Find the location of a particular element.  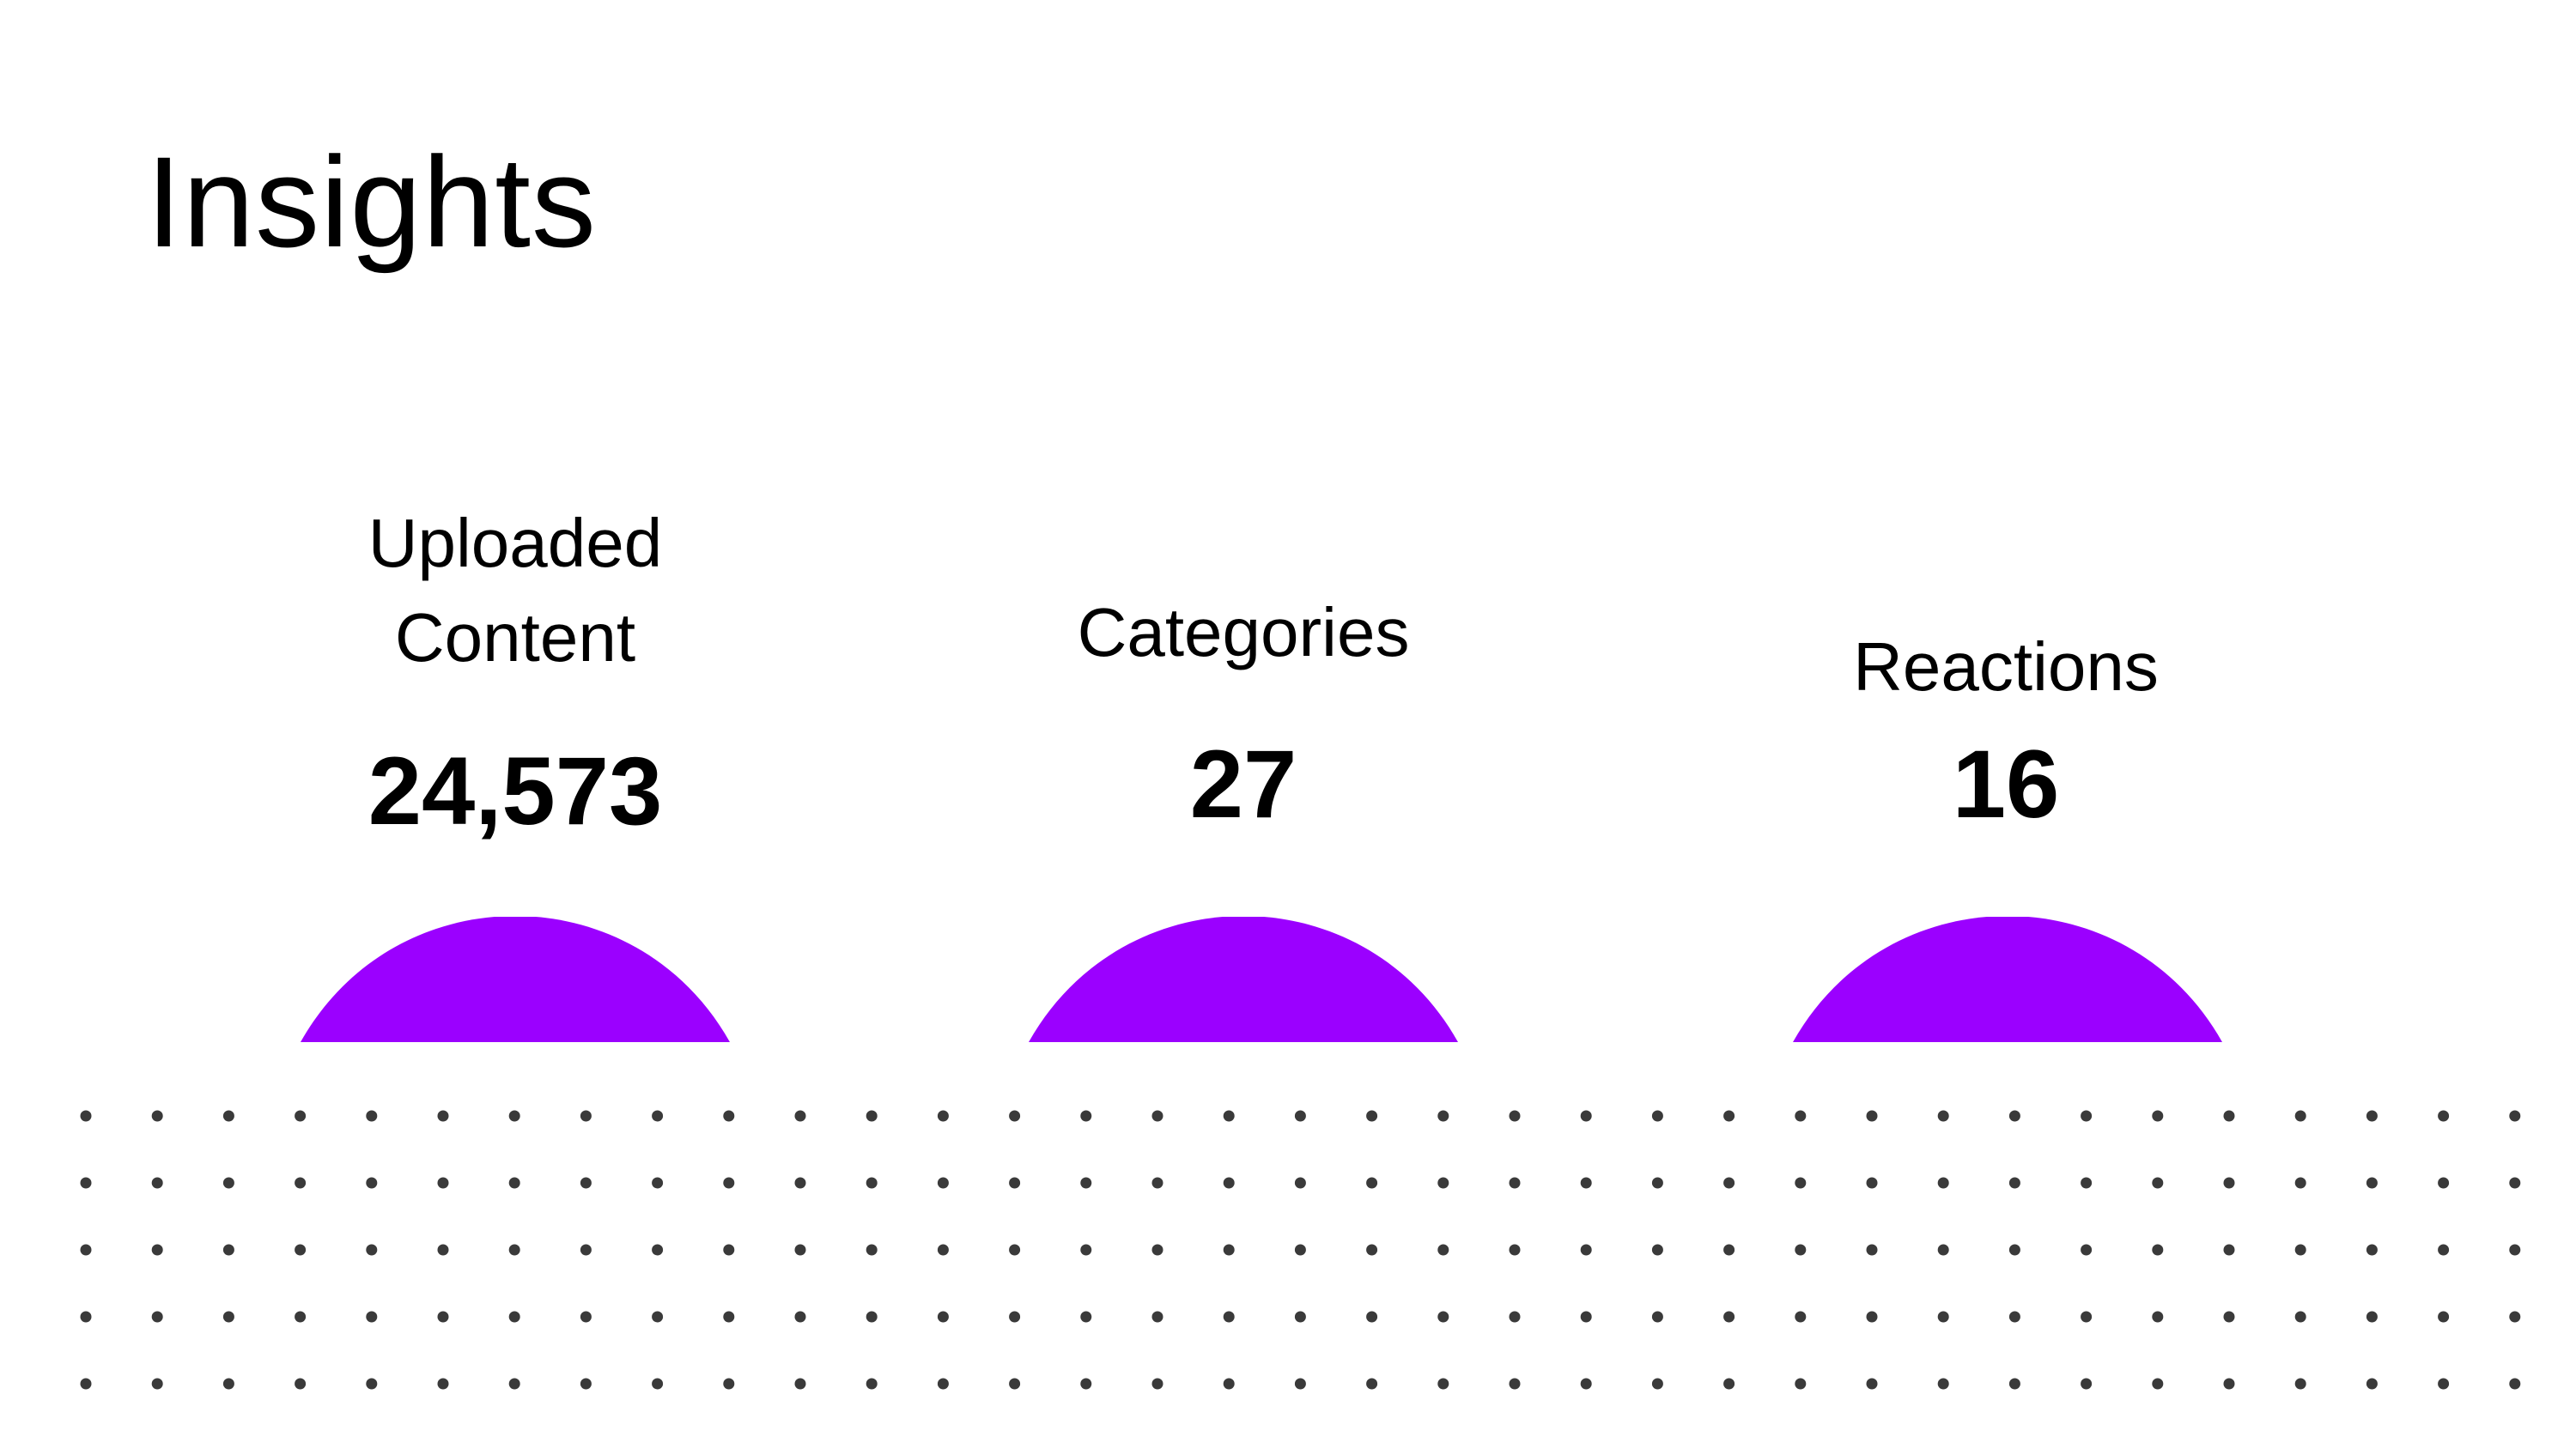

stat-label-categories: Categories is located at coordinates (1243, 632).